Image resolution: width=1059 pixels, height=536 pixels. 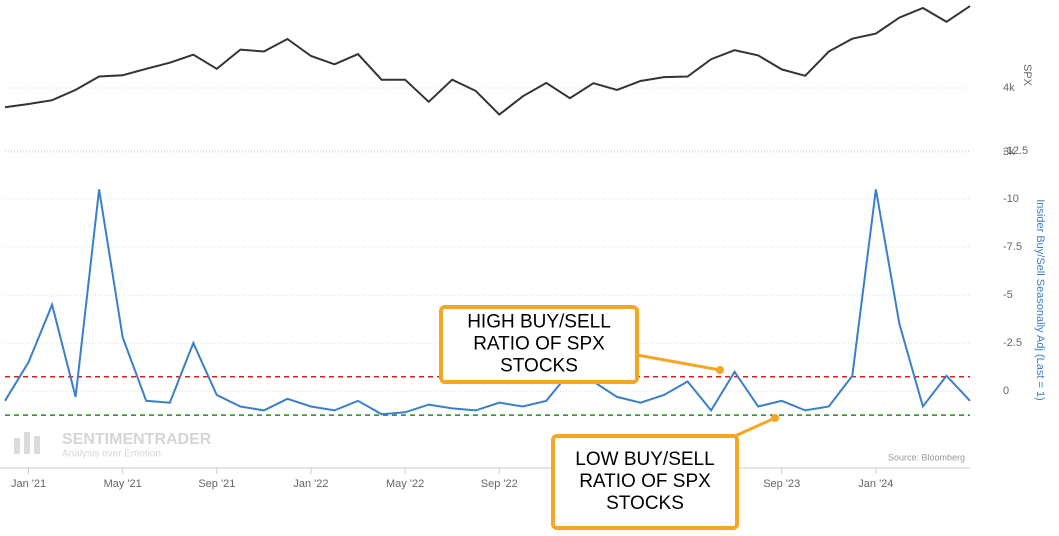 What do you see at coordinates (926, 457) in the screenshot?
I see `source: Source: Bloomberg` at bounding box center [926, 457].